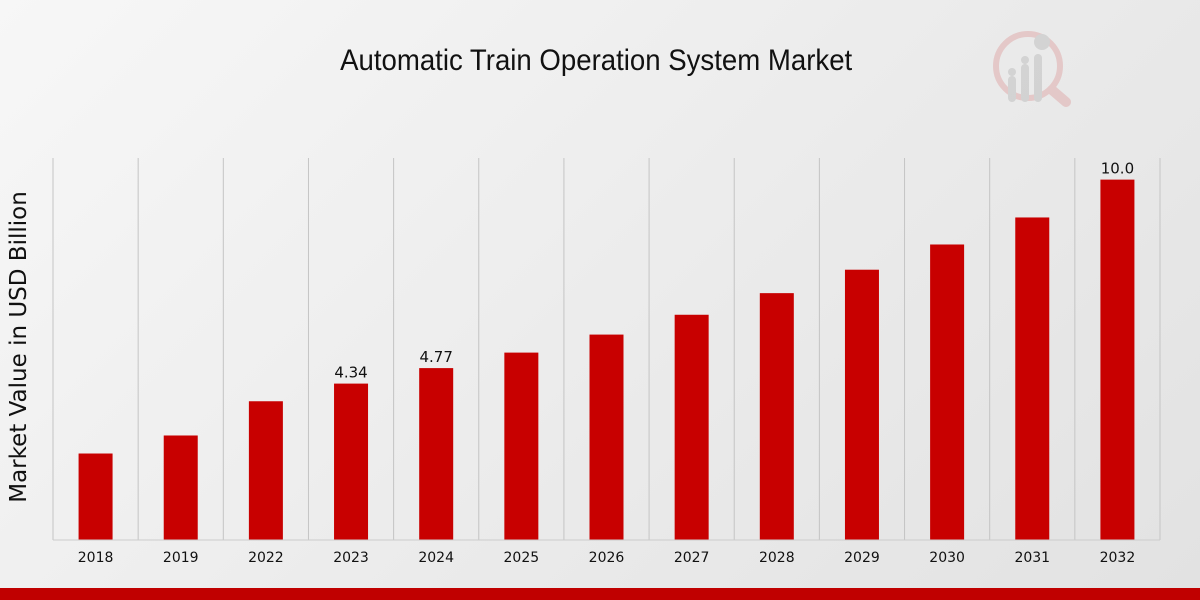 Image resolution: width=1200 pixels, height=600 pixels. I want to click on data-label-2024: 4.77, so click(435, 357).